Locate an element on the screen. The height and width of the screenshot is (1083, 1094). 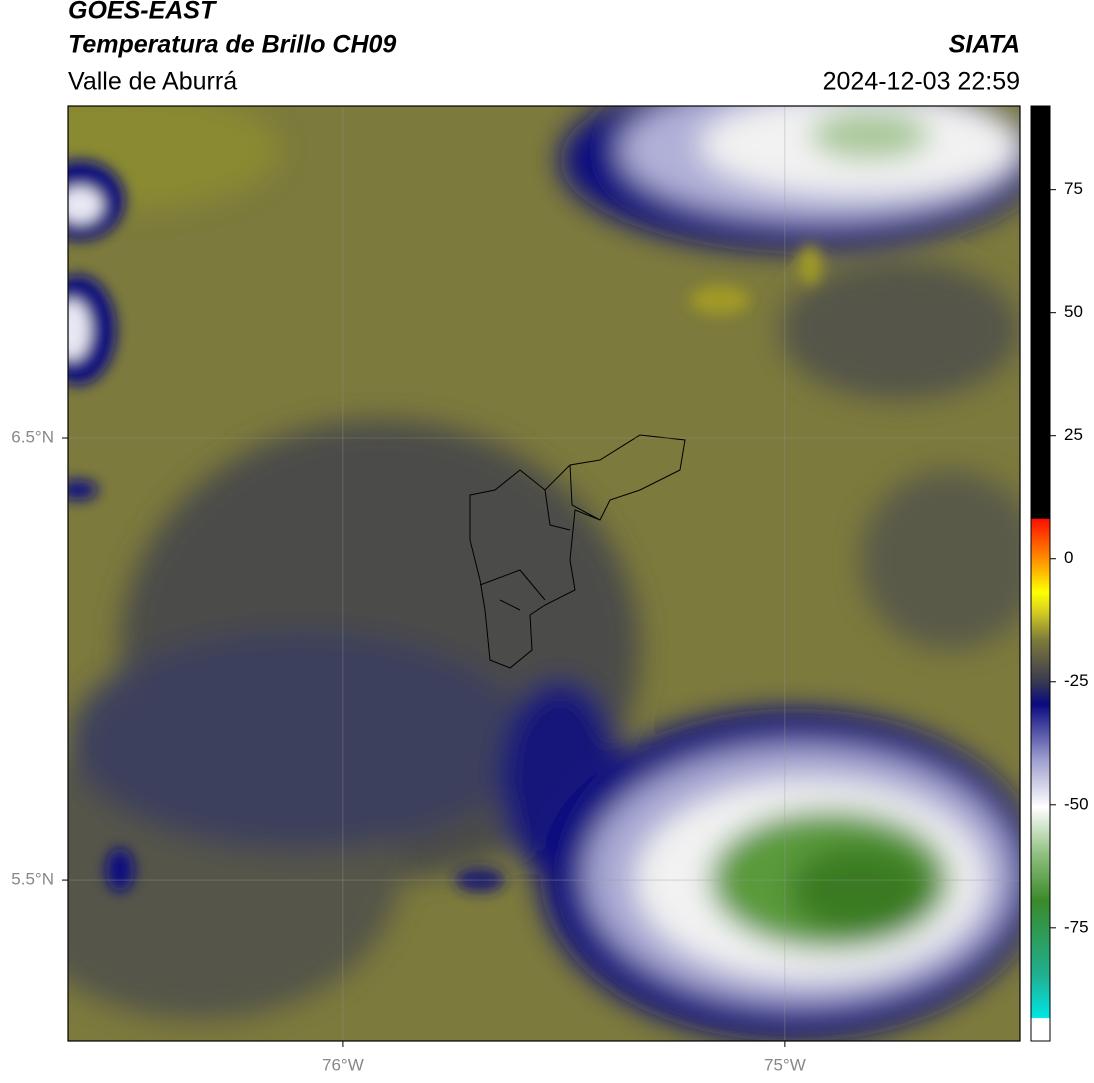
colorbar-tick-label: 0 is located at coordinates (1068, 557).